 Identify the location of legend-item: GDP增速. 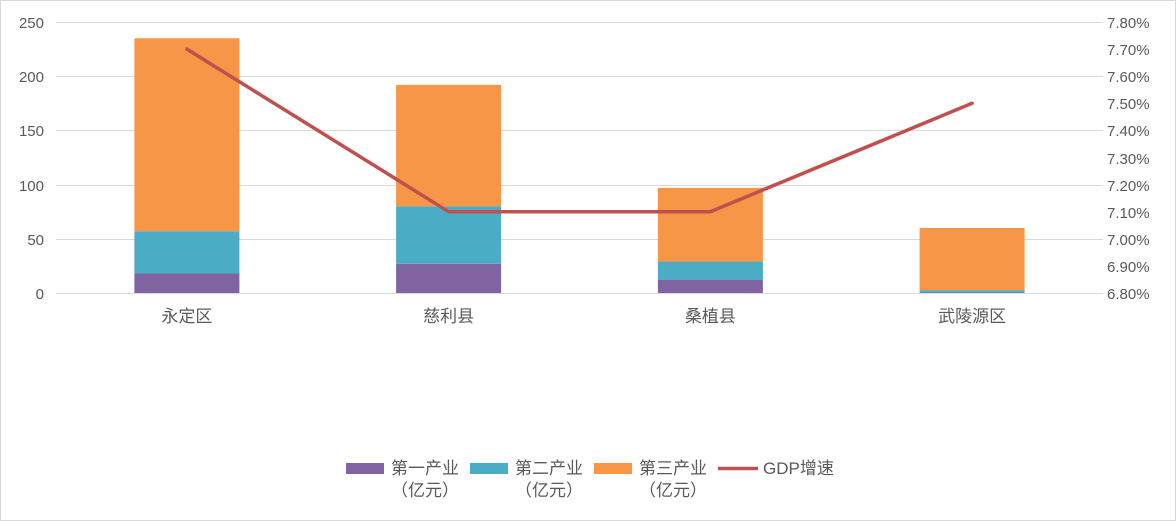
(776, 468).